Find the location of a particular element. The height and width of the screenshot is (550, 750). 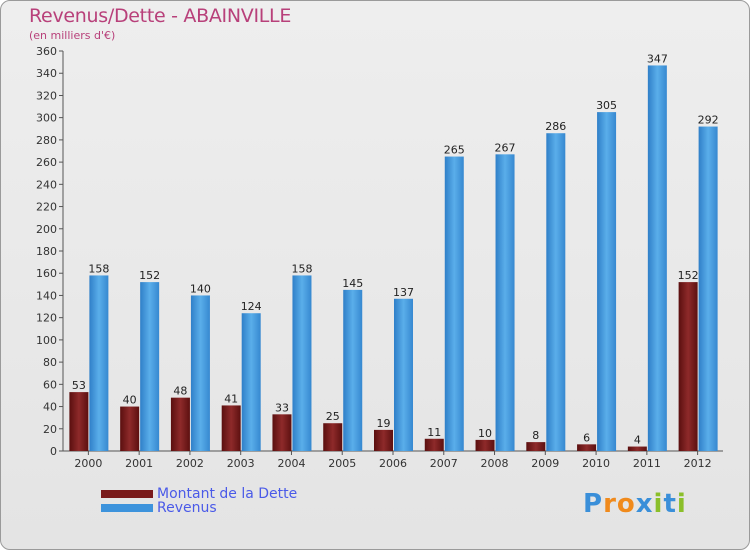

x-tick-label: 2007 is located at coordinates (444, 463).